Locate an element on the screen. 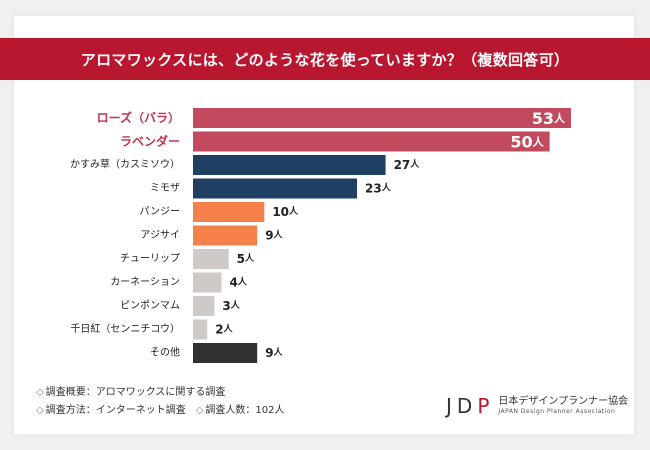 The image size is (650, 450). logo-mark-p: P is located at coordinates (486, 406).